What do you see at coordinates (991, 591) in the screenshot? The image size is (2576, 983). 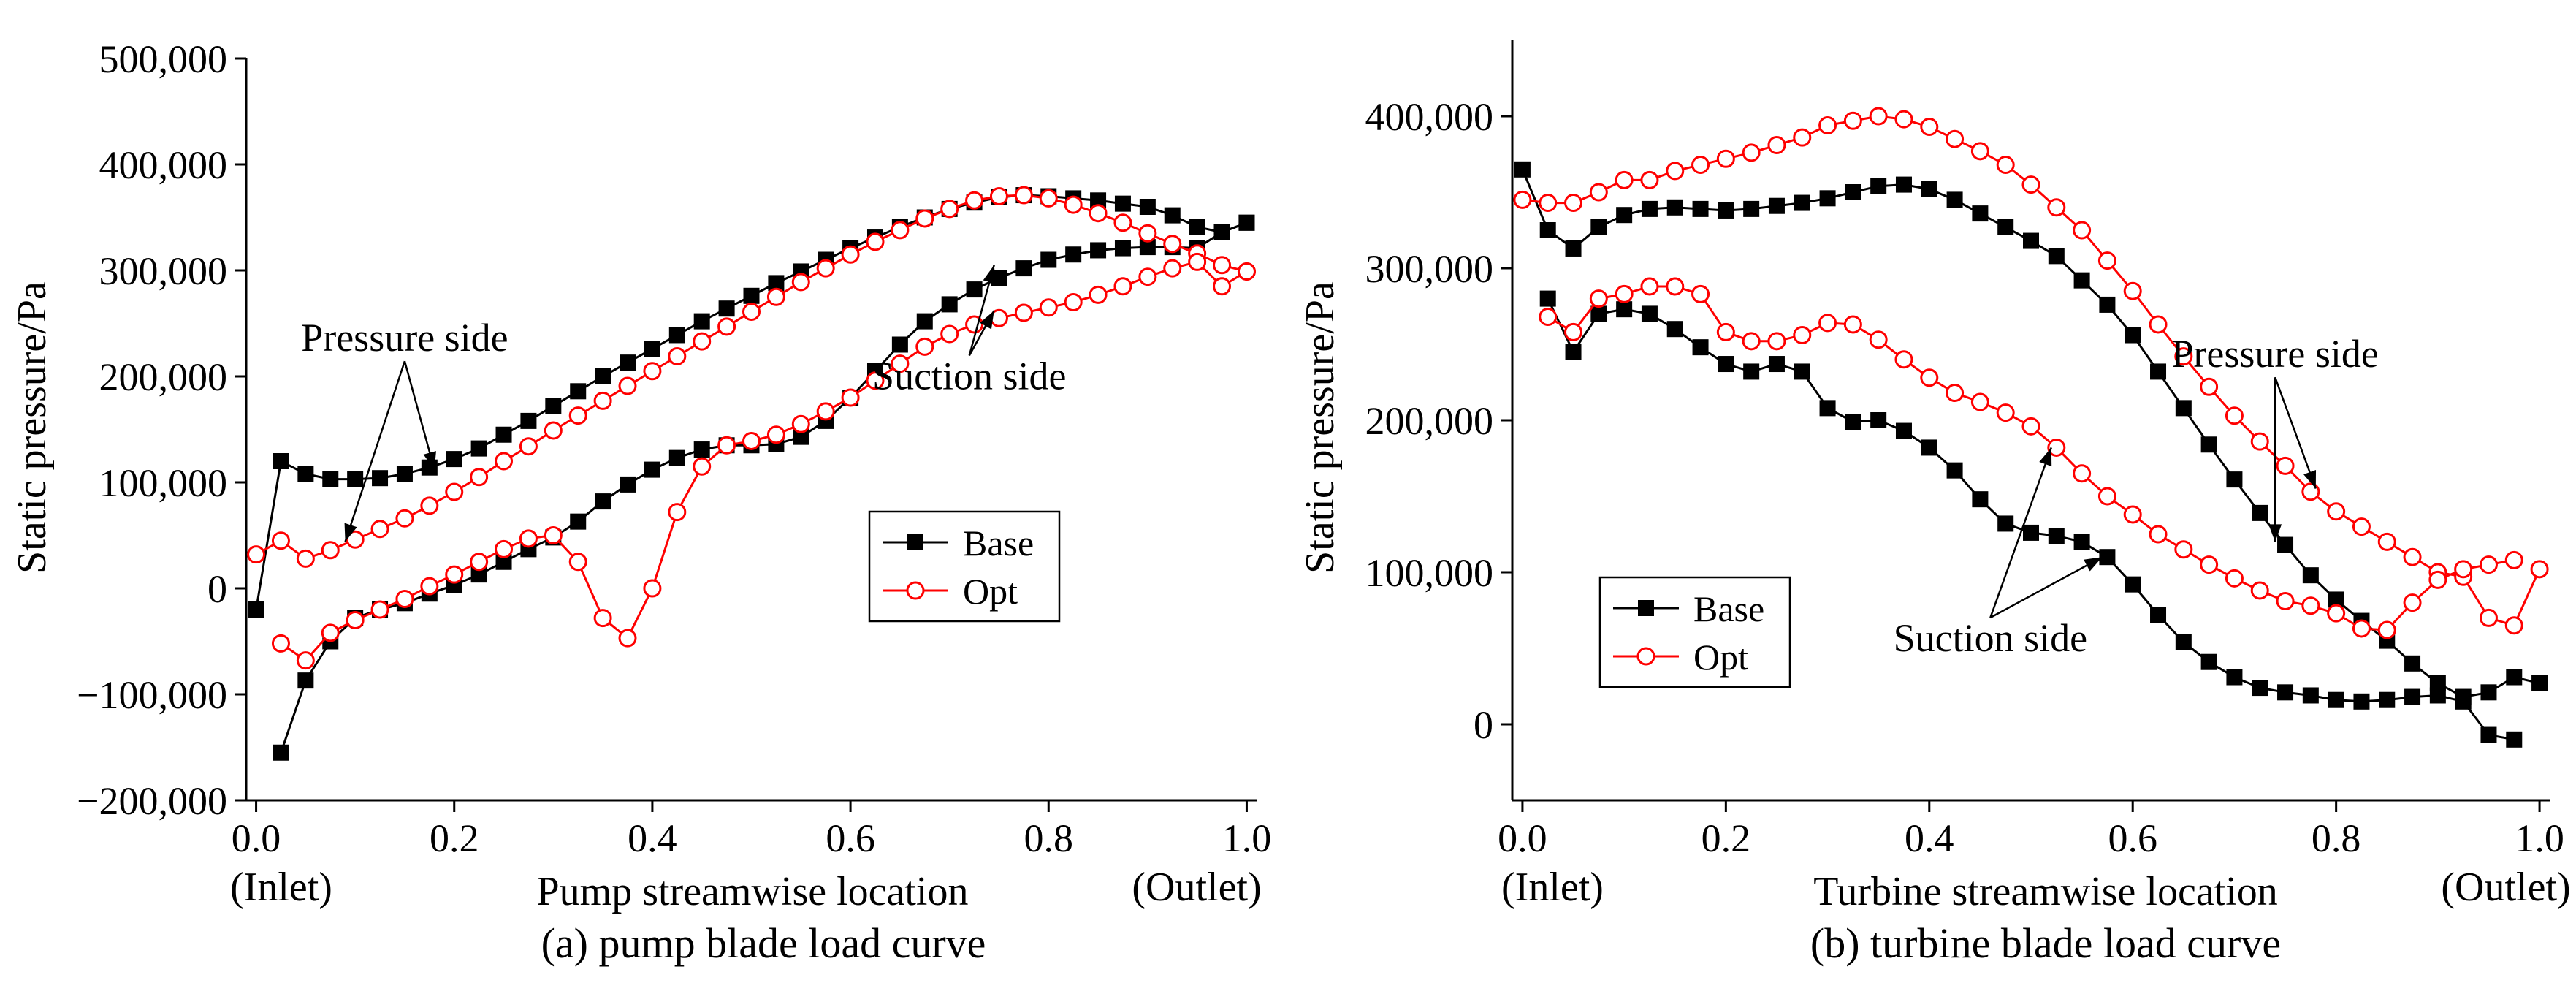 I see `legend-label-opt: Opt` at bounding box center [991, 591].